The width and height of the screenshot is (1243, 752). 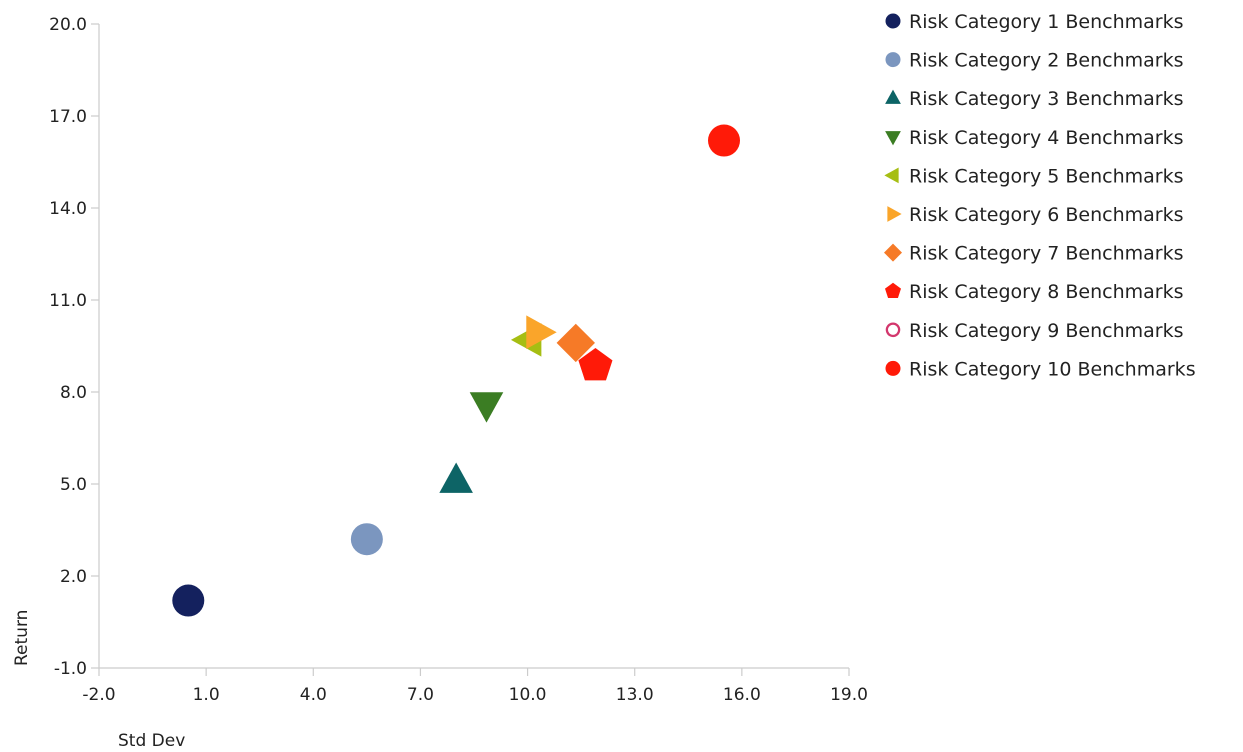 What do you see at coordinates (68, 301) in the screenshot?
I see `y-tick-label: 11.0` at bounding box center [68, 301].